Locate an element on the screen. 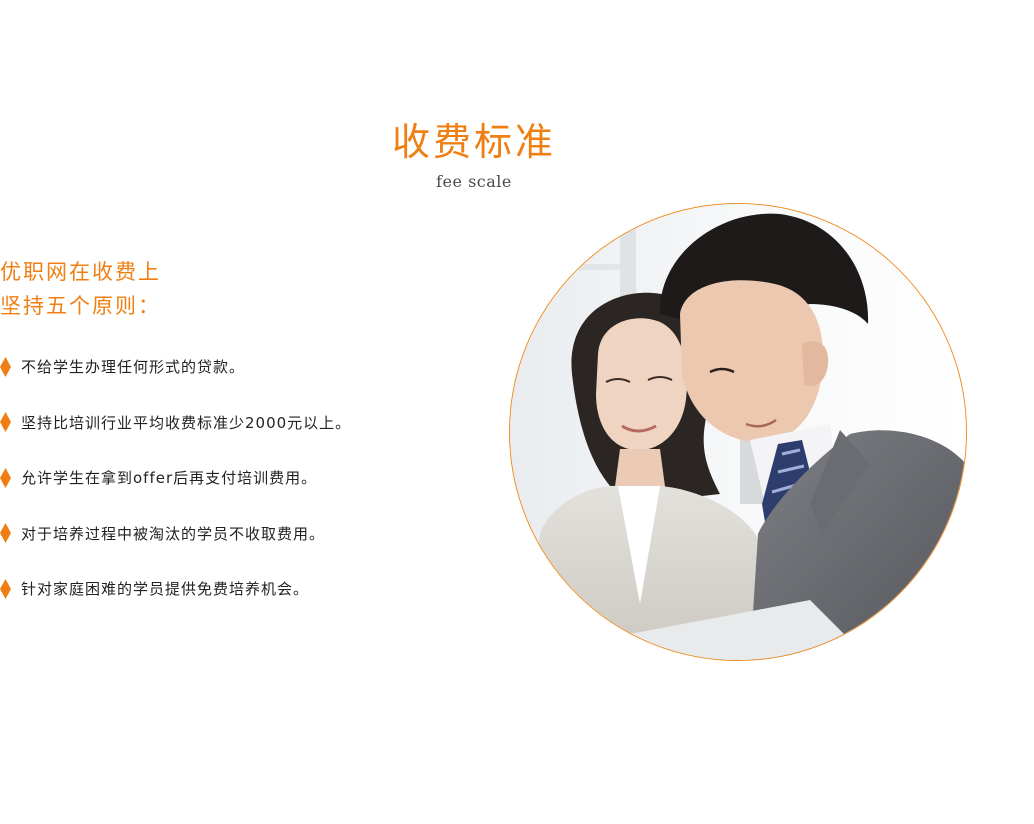  principle-item: 针对家庭困难的学员提供免费培养机会。 is located at coordinates (230, 589).